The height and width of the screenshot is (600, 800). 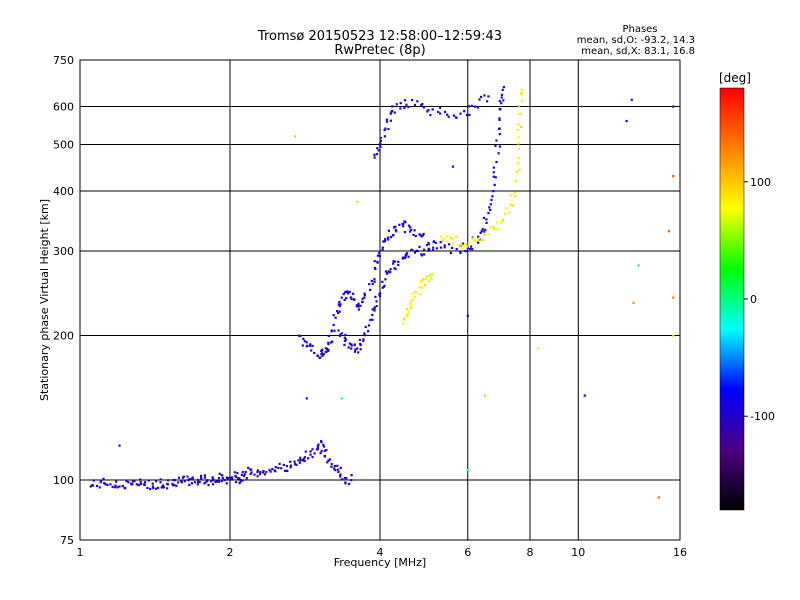 I want to click on y-tick-label: 300, so click(x=63, y=251).